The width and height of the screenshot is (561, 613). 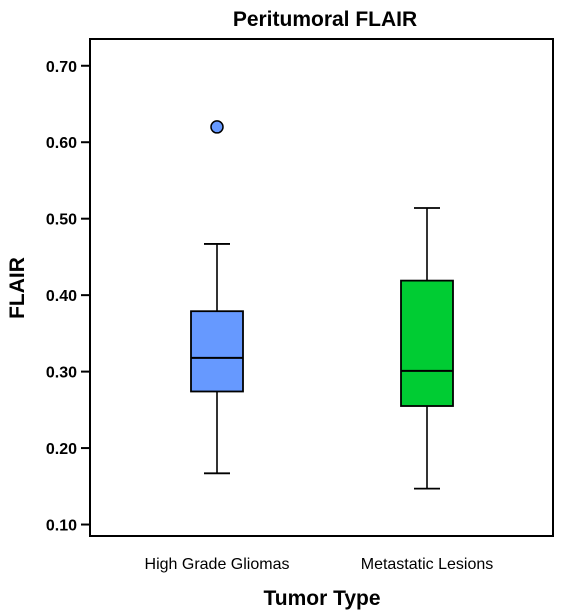 What do you see at coordinates (61, 296) in the screenshot?
I see `y-tick-label: 0.40` at bounding box center [61, 296].